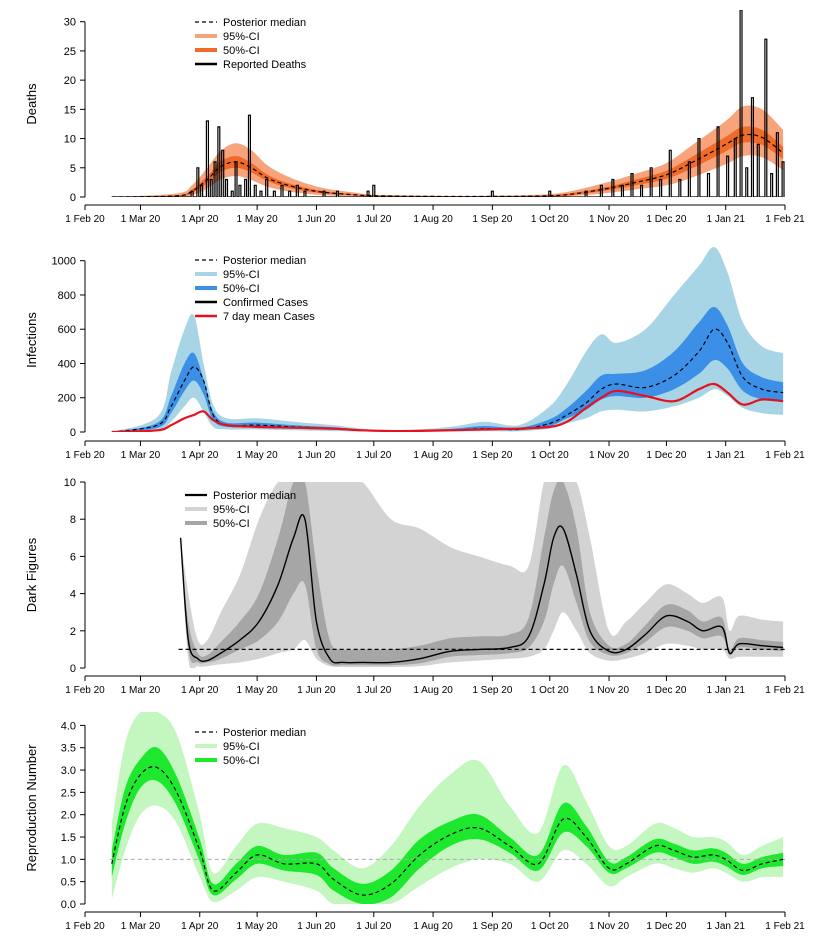 The width and height of the screenshot is (830, 942). What do you see at coordinates (447, 407) in the screenshot?
I see `mean7-line` at bounding box center [447, 407].